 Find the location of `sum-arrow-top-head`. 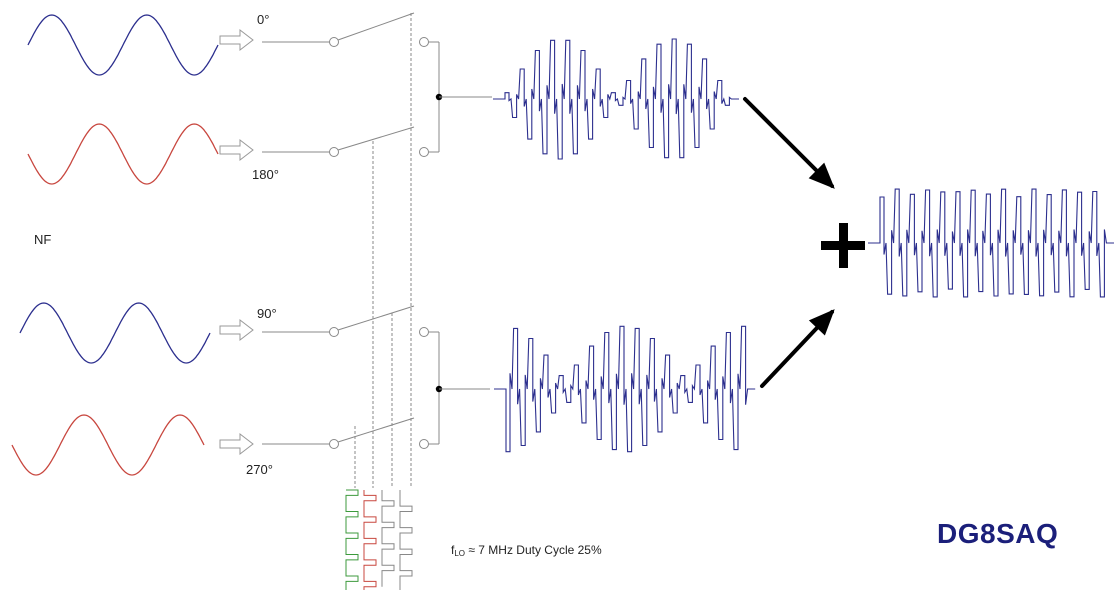

sum-arrow-top-head is located at coordinates (821, 175).